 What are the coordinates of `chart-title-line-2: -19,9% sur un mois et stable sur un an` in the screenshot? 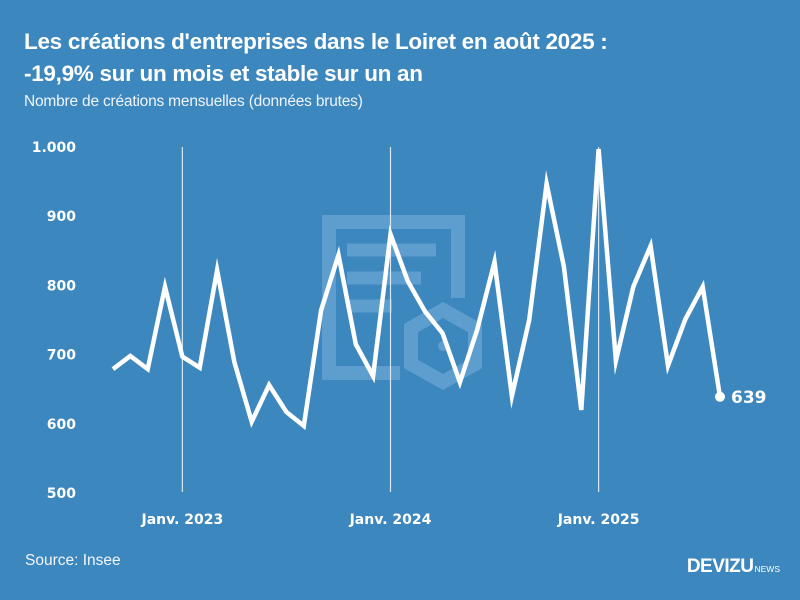 It's located at (223, 73).